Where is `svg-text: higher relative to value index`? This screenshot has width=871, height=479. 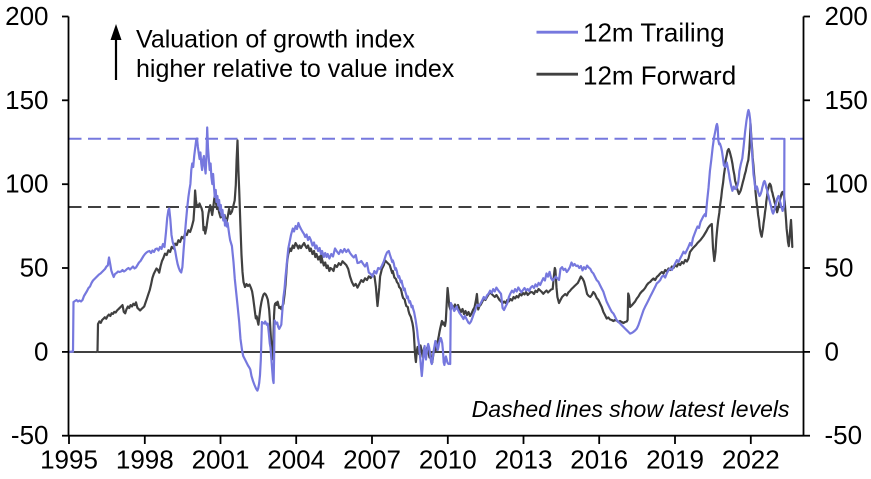
svg-text: higher relative to value index is located at coordinates (295, 69).